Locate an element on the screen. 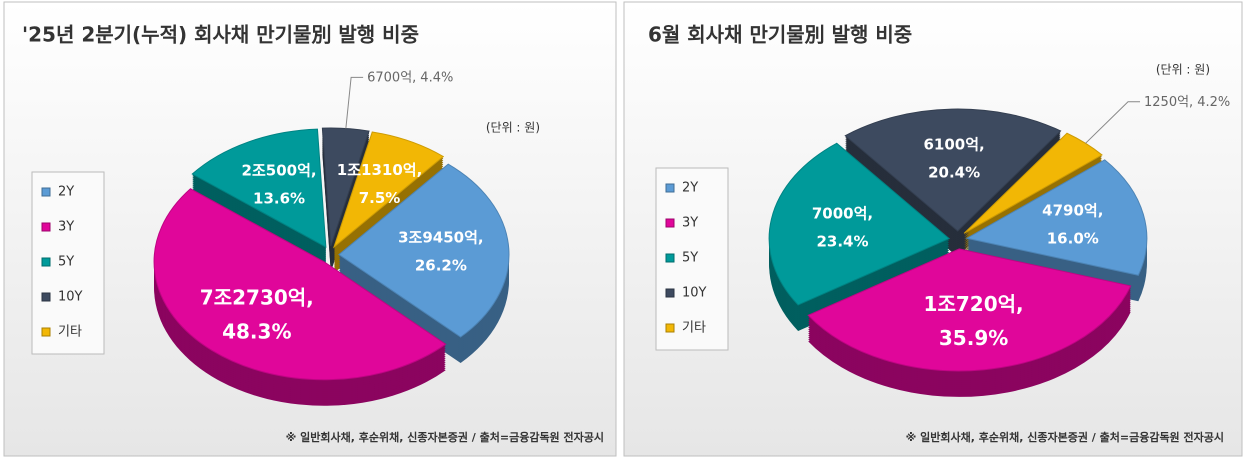  amount-label: 7조2730억, is located at coordinates (257, 297).